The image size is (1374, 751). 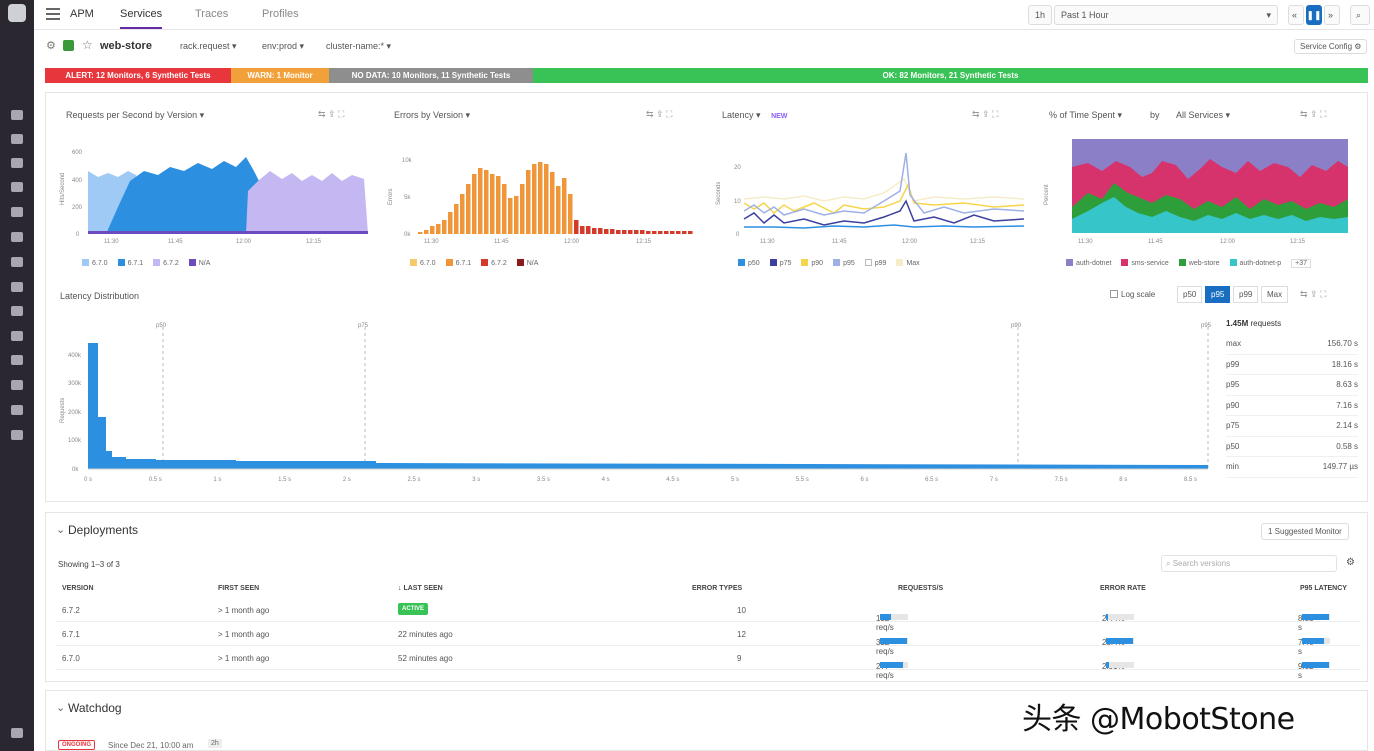 I want to click on chart-requests-actions: ⇆ ⇪ ⛶, so click(x=331, y=114).